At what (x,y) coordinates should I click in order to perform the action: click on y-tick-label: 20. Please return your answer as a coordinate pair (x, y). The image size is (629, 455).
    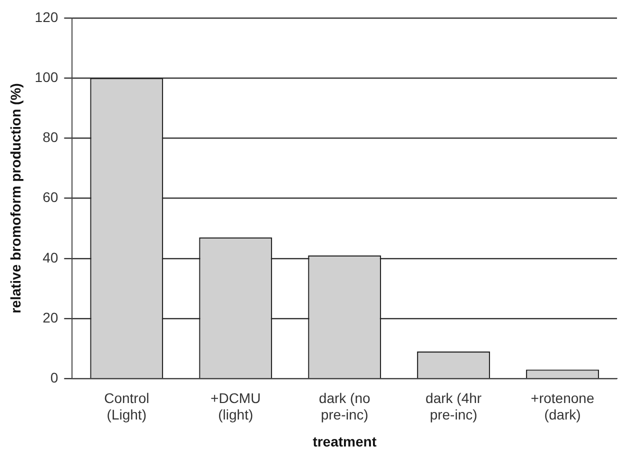
    Looking at the image, I should click on (50, 317).